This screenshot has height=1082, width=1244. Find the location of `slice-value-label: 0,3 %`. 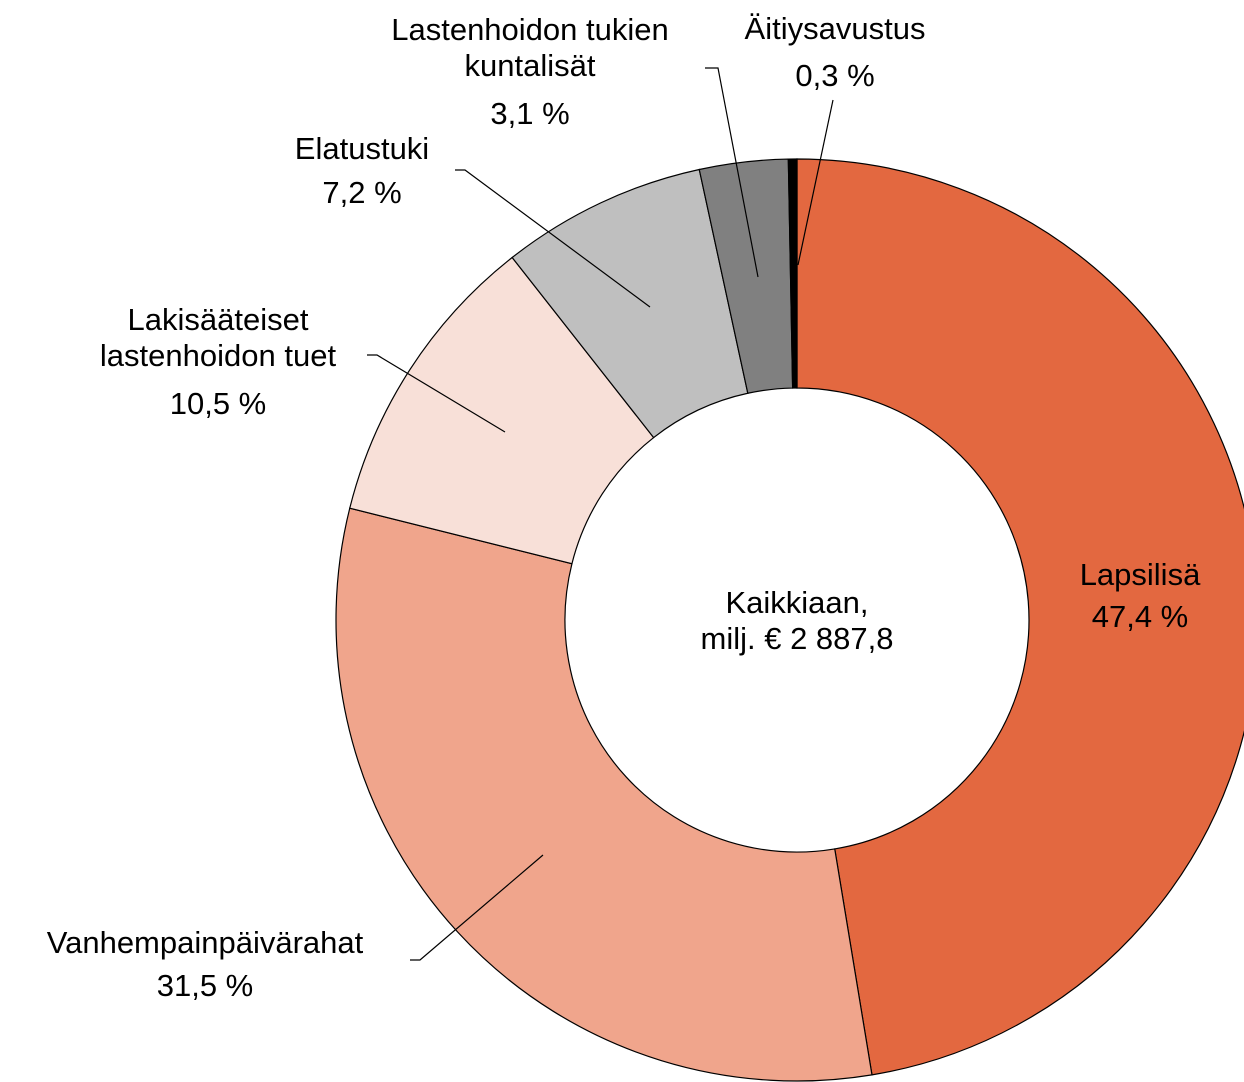

slice-value-label: 0,3 % is located at coordinates (834, 75).